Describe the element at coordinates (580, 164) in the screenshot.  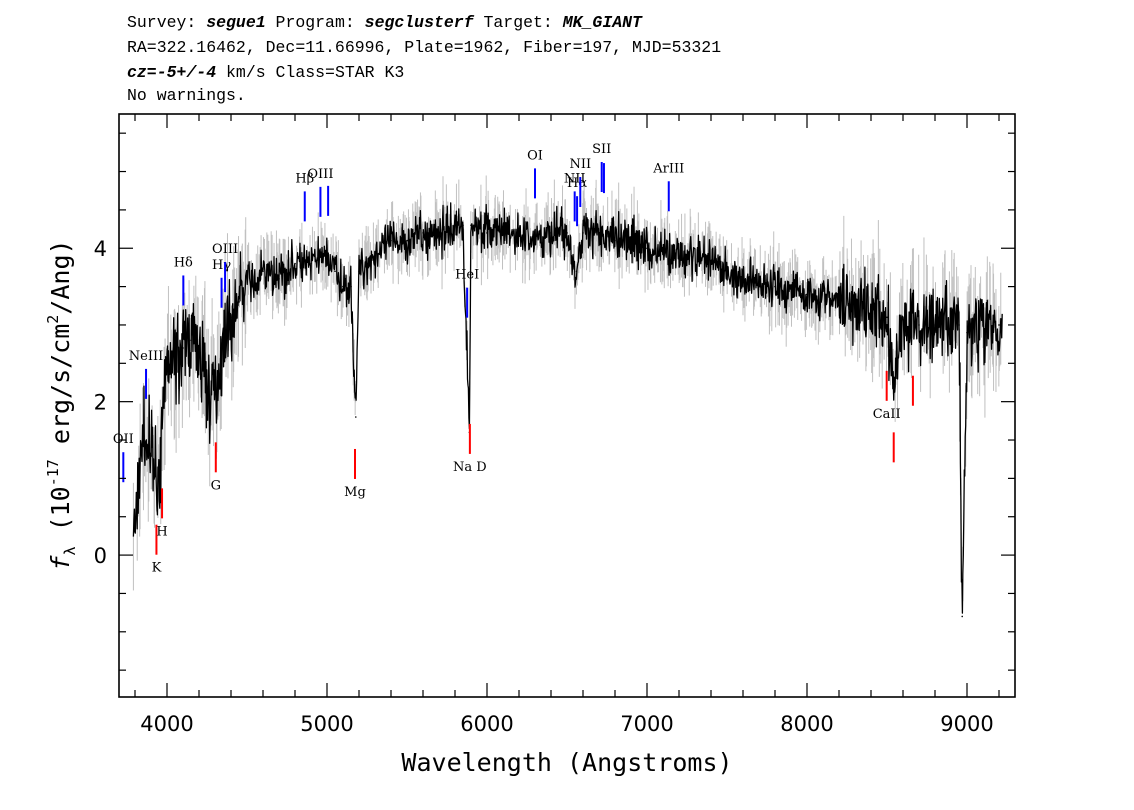
I see `line-label-NII-6583: NII` at that location.